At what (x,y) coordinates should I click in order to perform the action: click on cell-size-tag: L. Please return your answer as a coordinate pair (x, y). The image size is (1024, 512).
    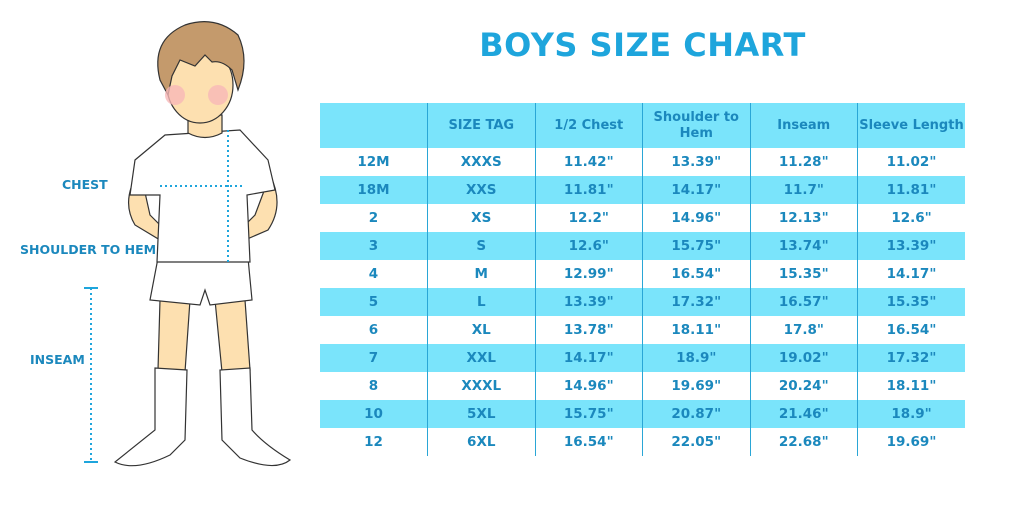
    Looking at the image, I should click on (481, 302).